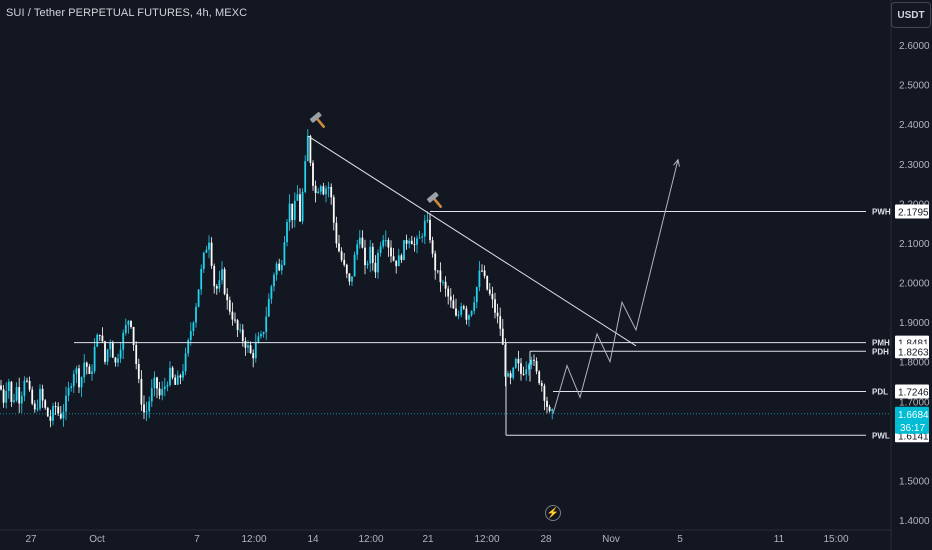 The image size is (932, 550). I want to click on trendline, so click(472, 241).